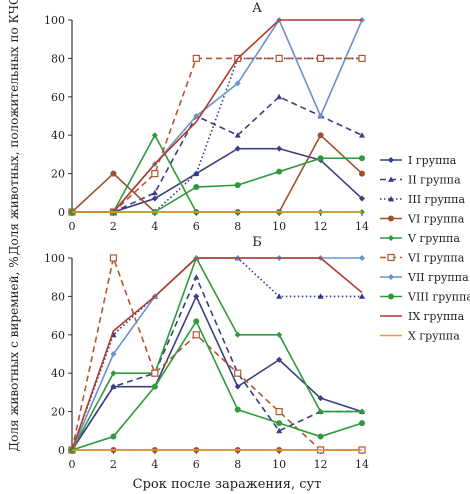  Describe the element at coordinates (438, 297) in the screenshot. I see `legend-label: VIII группа` at that location.